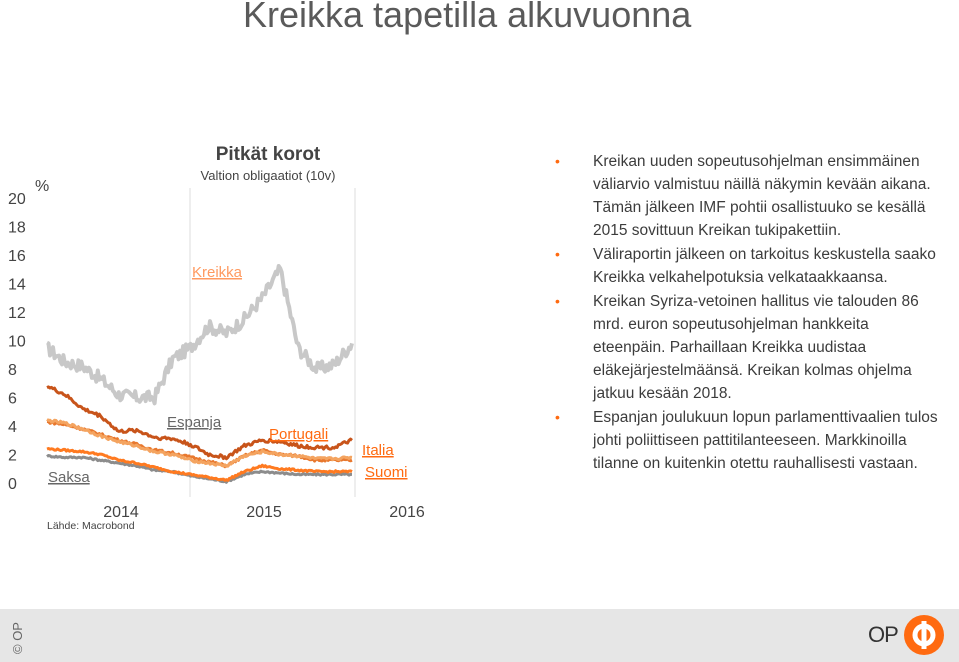 This screenshot has width=959, height=662. I want to click on y-tick-label: 14, so click(17, 285).